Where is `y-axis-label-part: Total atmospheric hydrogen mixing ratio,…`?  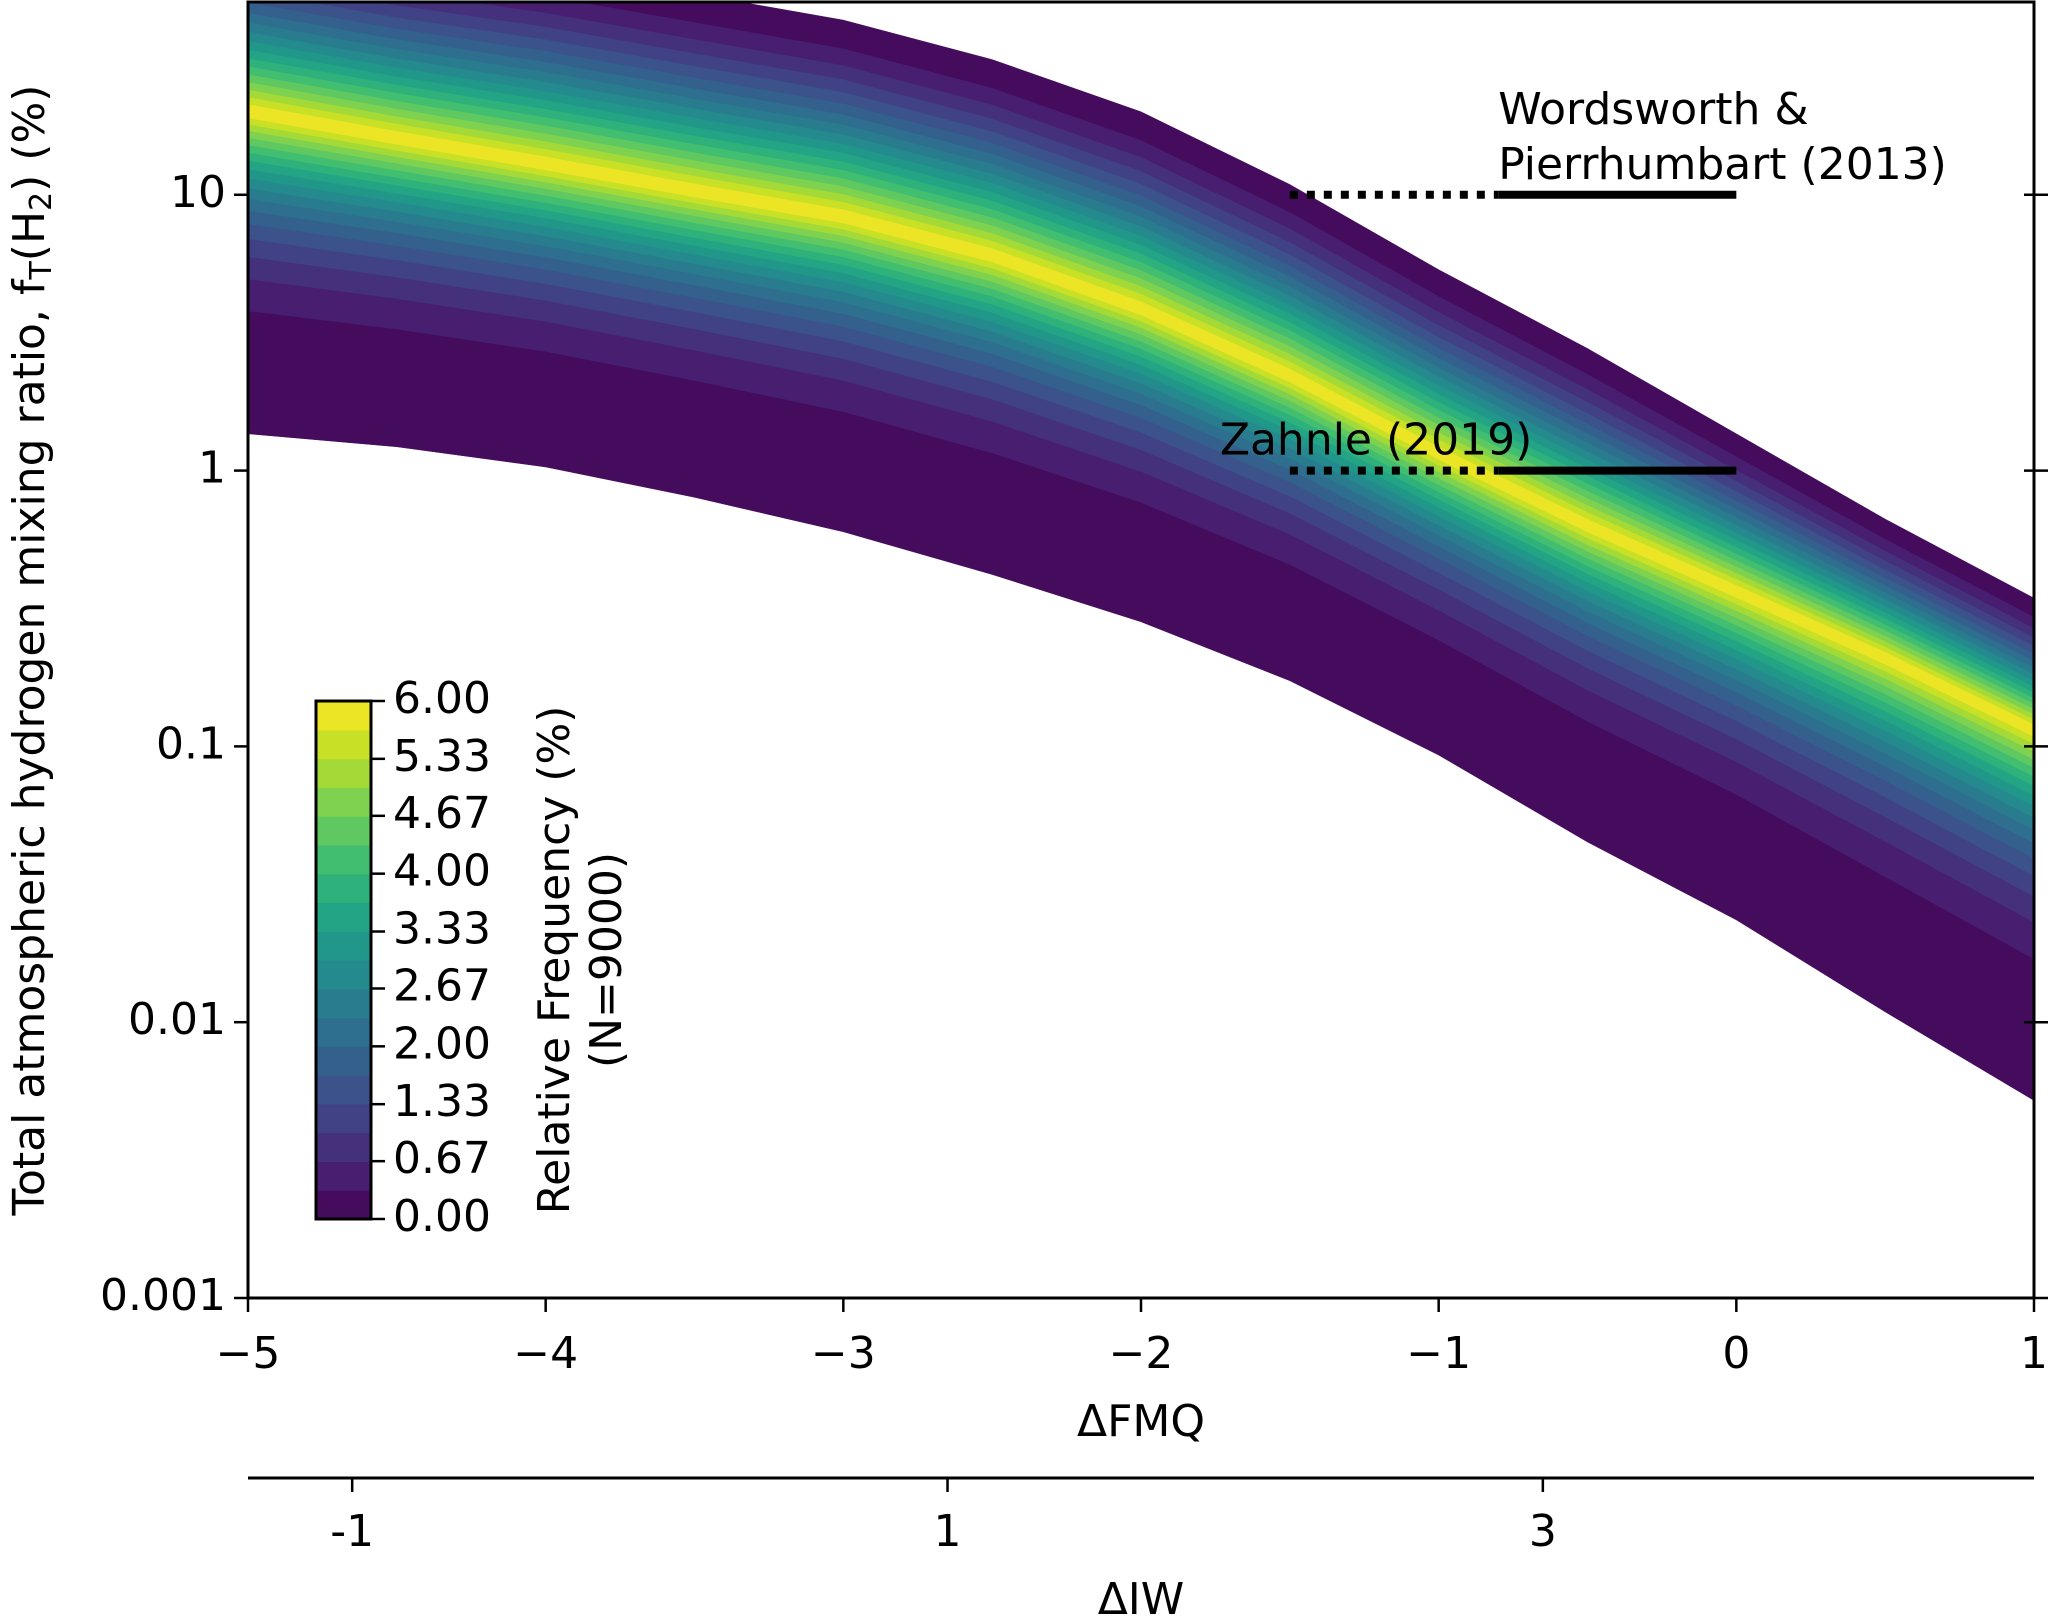 y-axis-label-part: Total atmospheric hydrogen mixing ratio,… is located at coordinates (29, 747).